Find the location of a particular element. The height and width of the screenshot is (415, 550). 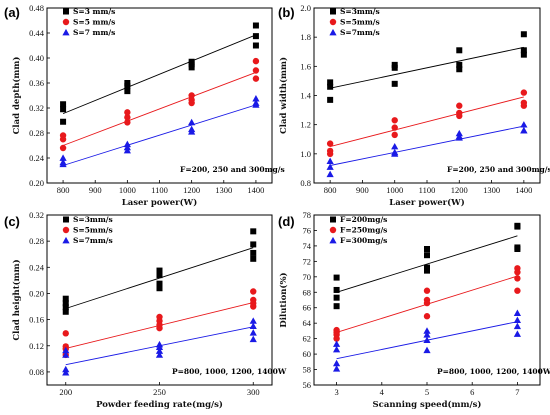

y-tick-label: 0.48 is located at coordinates (36, 8).